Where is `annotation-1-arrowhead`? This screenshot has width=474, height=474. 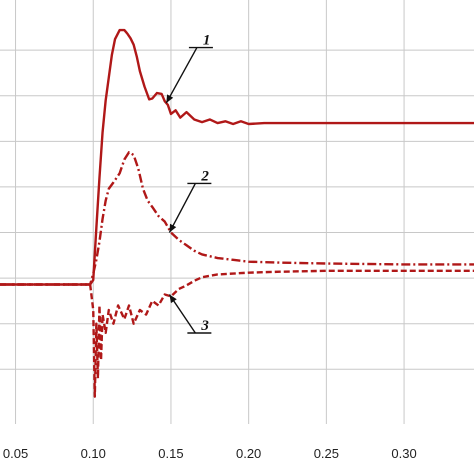
annotation-1-arrowhead is located at coordinates (170, 99).